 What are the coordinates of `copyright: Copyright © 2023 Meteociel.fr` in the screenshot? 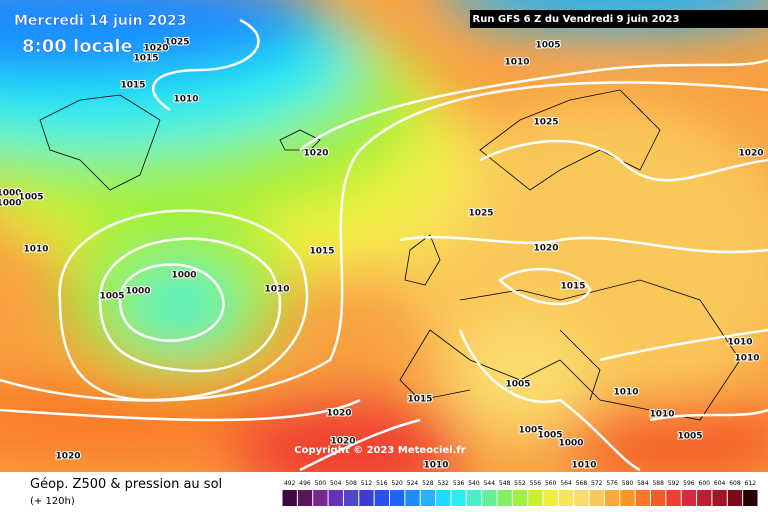 It's located at (379, 450).